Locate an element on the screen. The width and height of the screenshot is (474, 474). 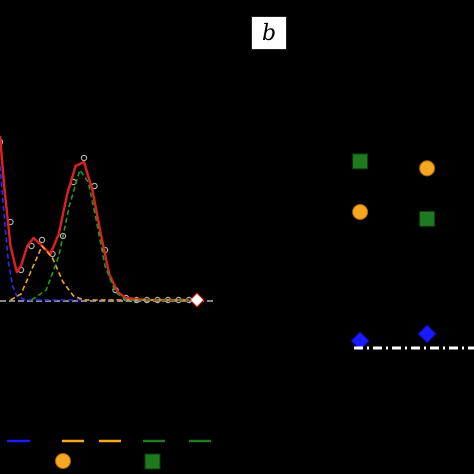
panel-label-b: b is located at coordinates (269, 33).